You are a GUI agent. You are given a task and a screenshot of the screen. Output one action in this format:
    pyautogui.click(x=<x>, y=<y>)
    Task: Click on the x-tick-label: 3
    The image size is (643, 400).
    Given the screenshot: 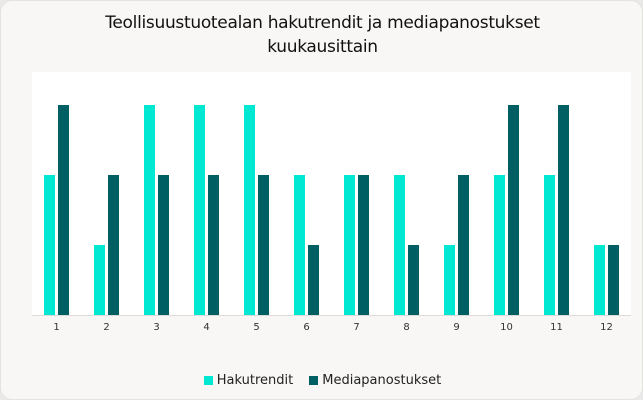 What is the action you would take?
    pyautogui.click(x=156, y=327)
    